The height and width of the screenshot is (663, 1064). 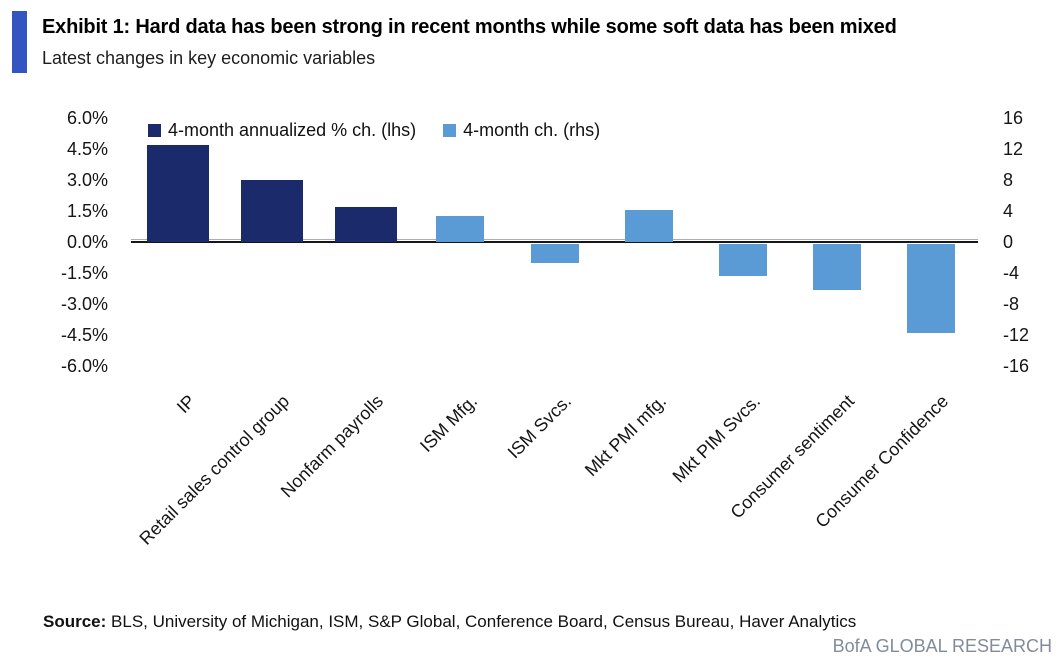 What do you see at coordinates (1016, 335) in the screenshot?
I see `right-axis-tick: -12` at bounding box center [1016, 335].